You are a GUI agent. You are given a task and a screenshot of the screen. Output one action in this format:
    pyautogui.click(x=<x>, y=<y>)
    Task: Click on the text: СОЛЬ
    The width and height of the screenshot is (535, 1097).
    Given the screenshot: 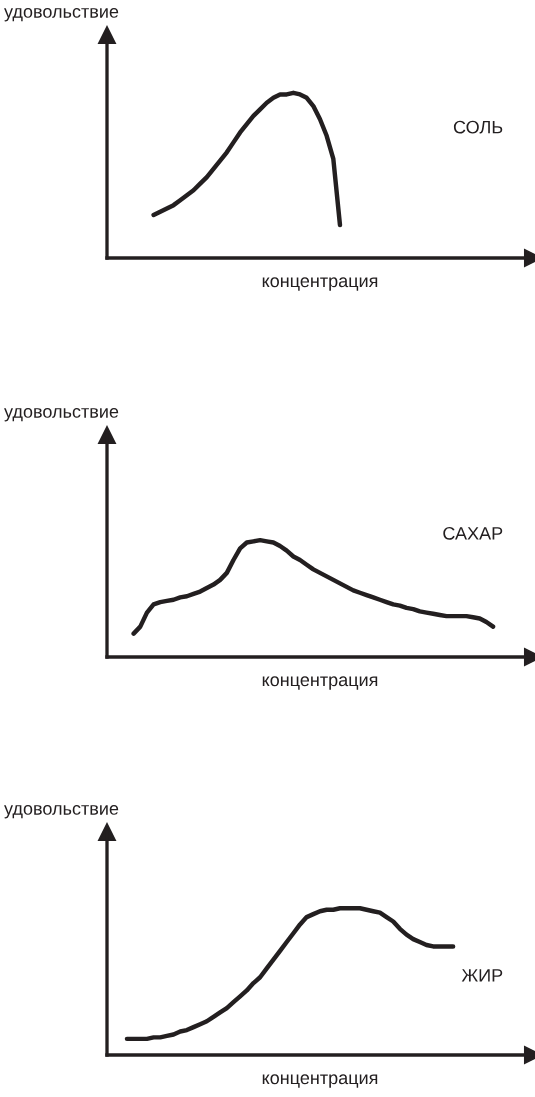 What is the action you would take?
    pyautogui.click(x=478, y=127)
    